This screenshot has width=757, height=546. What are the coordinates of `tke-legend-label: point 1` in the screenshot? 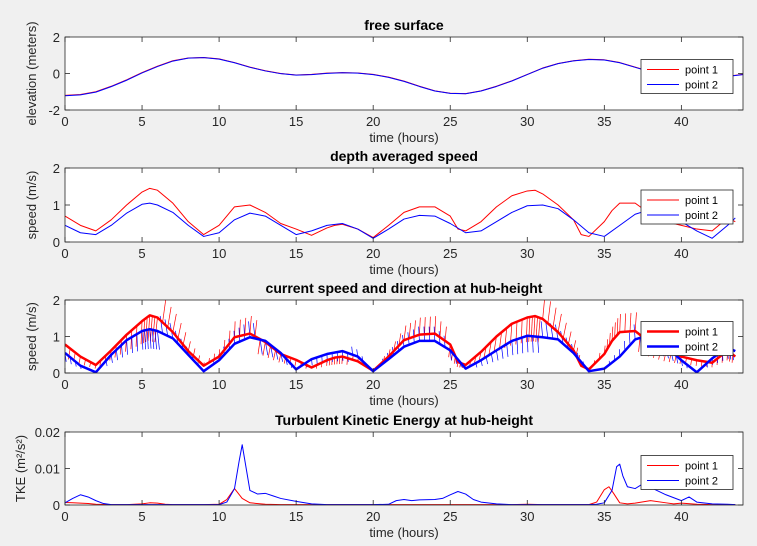 It's located at (701, 467).